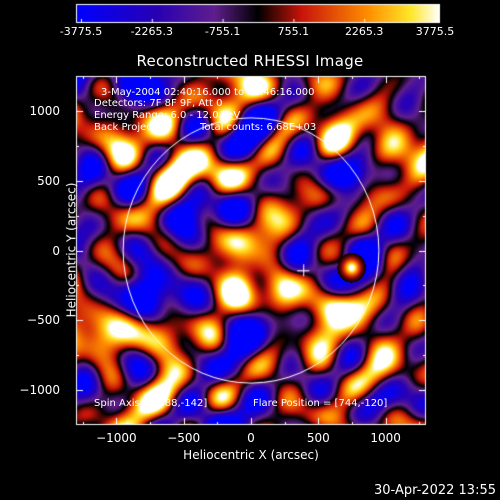 The height and width of the screenshot is (500, 500). What do you see at coordinates (435, 31) in the screenshot?
I see `colorbar-tick: 3775.5` at bounding box center [435, 31].